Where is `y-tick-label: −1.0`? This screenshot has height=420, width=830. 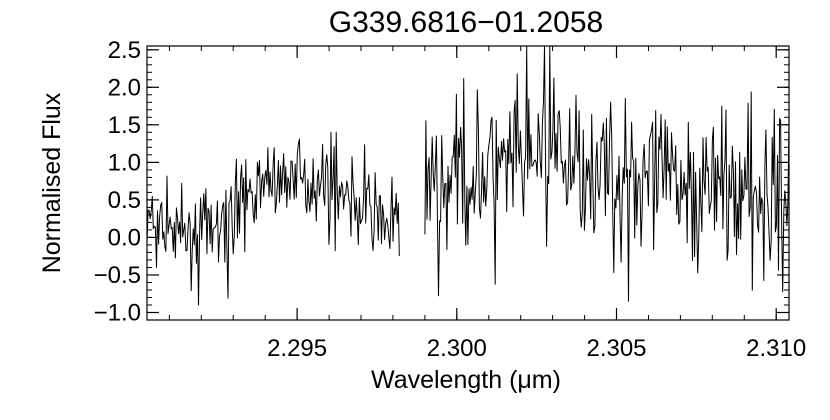 y-tick-label: −1.0 is located at coordinates (117, 313).